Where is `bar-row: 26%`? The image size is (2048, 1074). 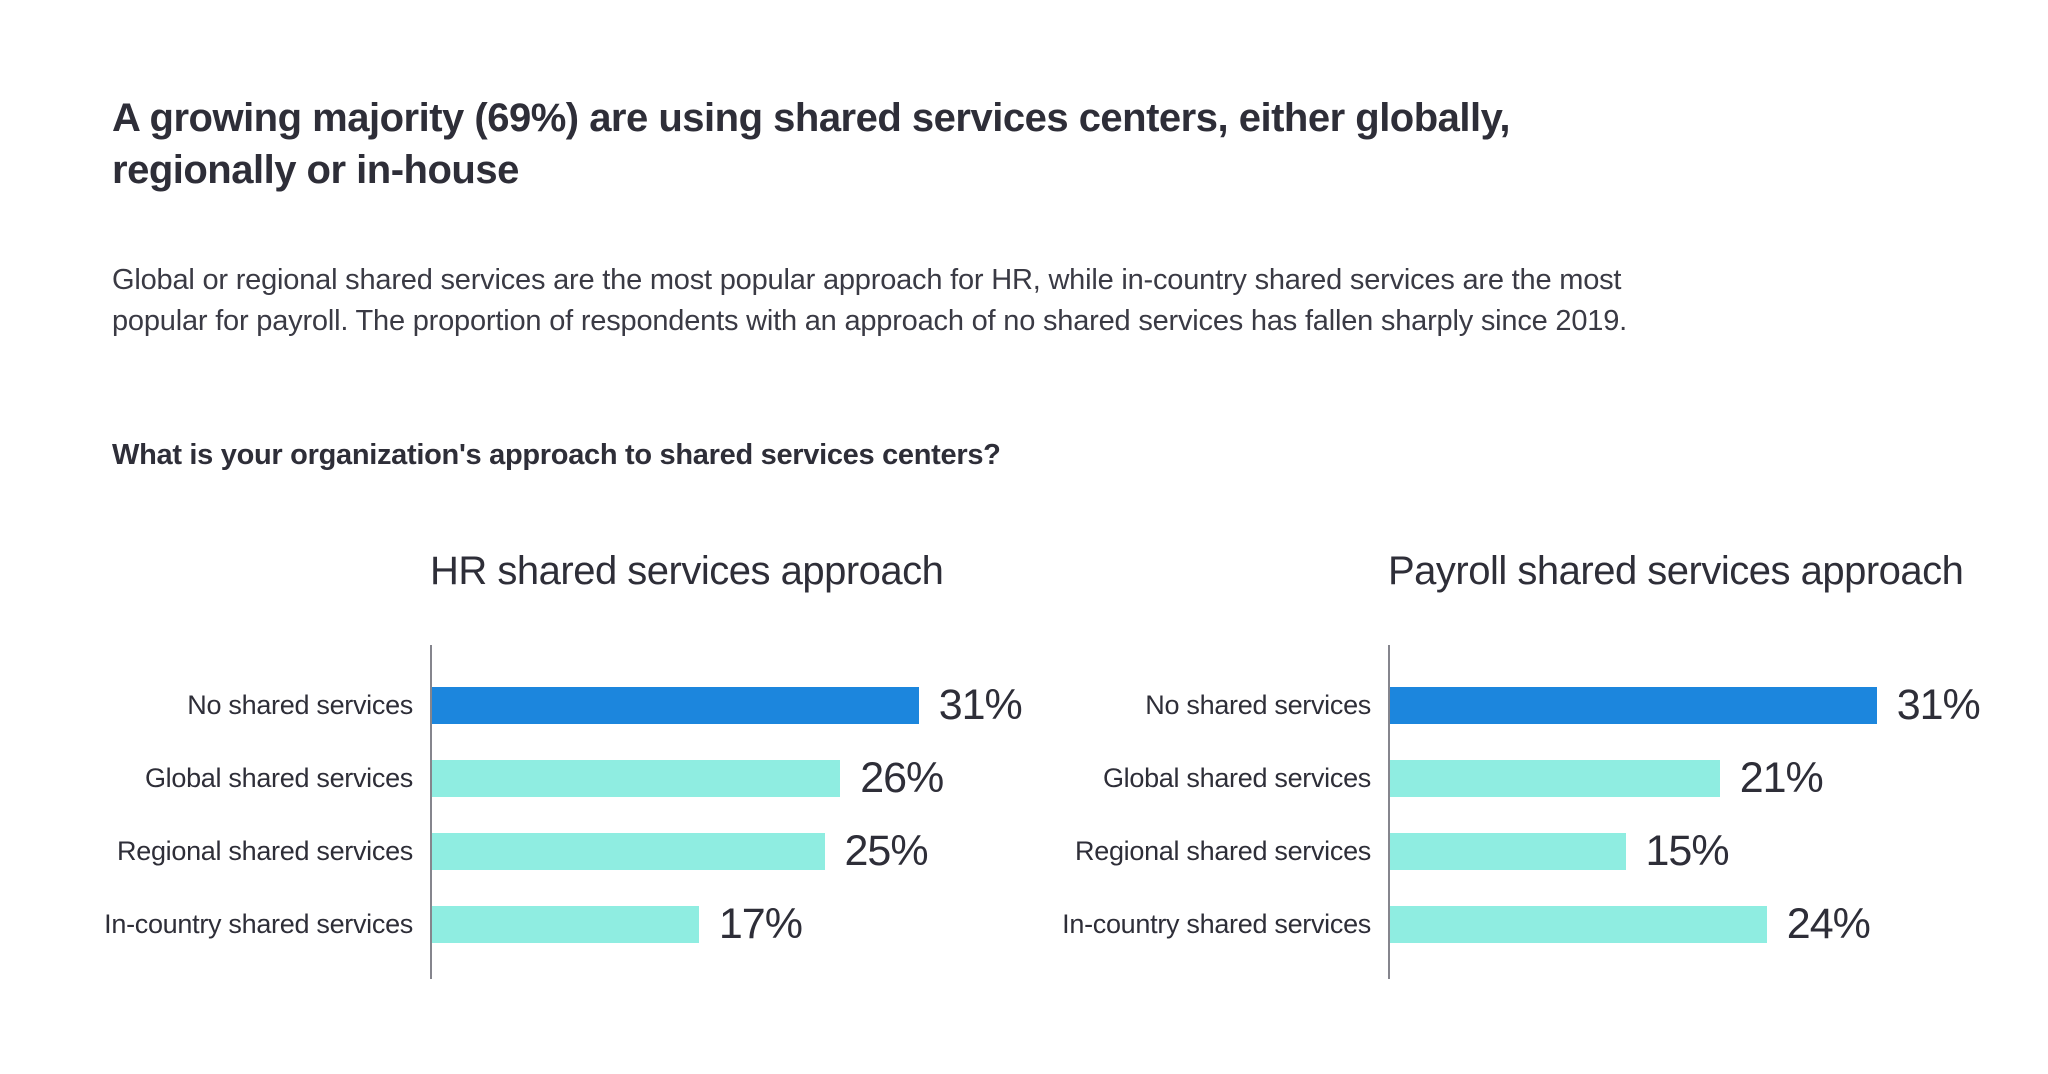
bar-row: 26% is located at coordinates (746, 778).